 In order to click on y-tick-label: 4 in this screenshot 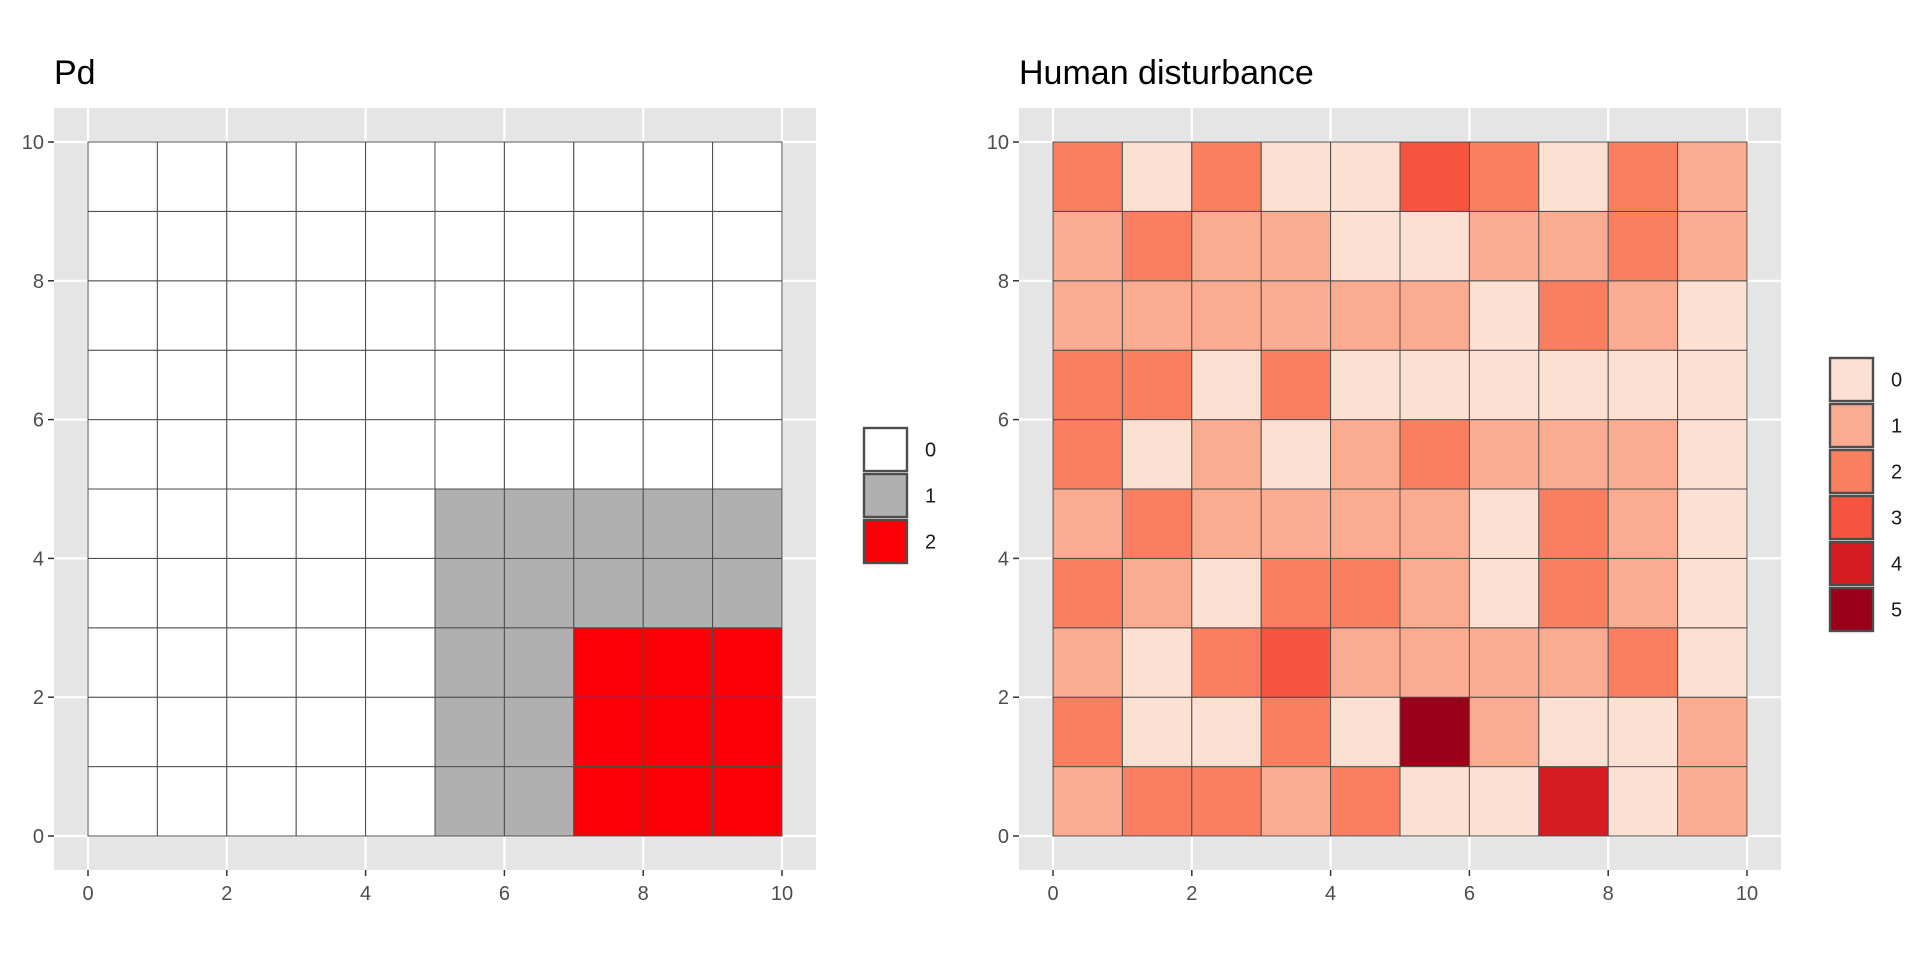, I will do `click(38, 559)`.